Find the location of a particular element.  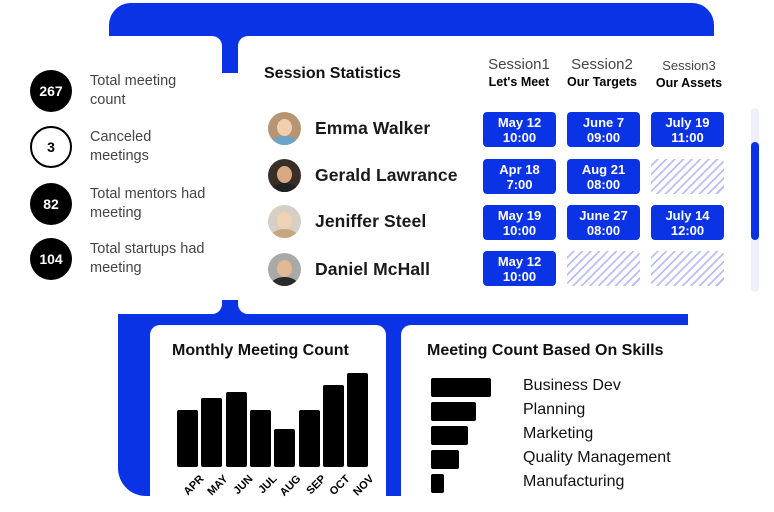

session1-header: Session1 Let's Meet is located at coordinates (519, 72).